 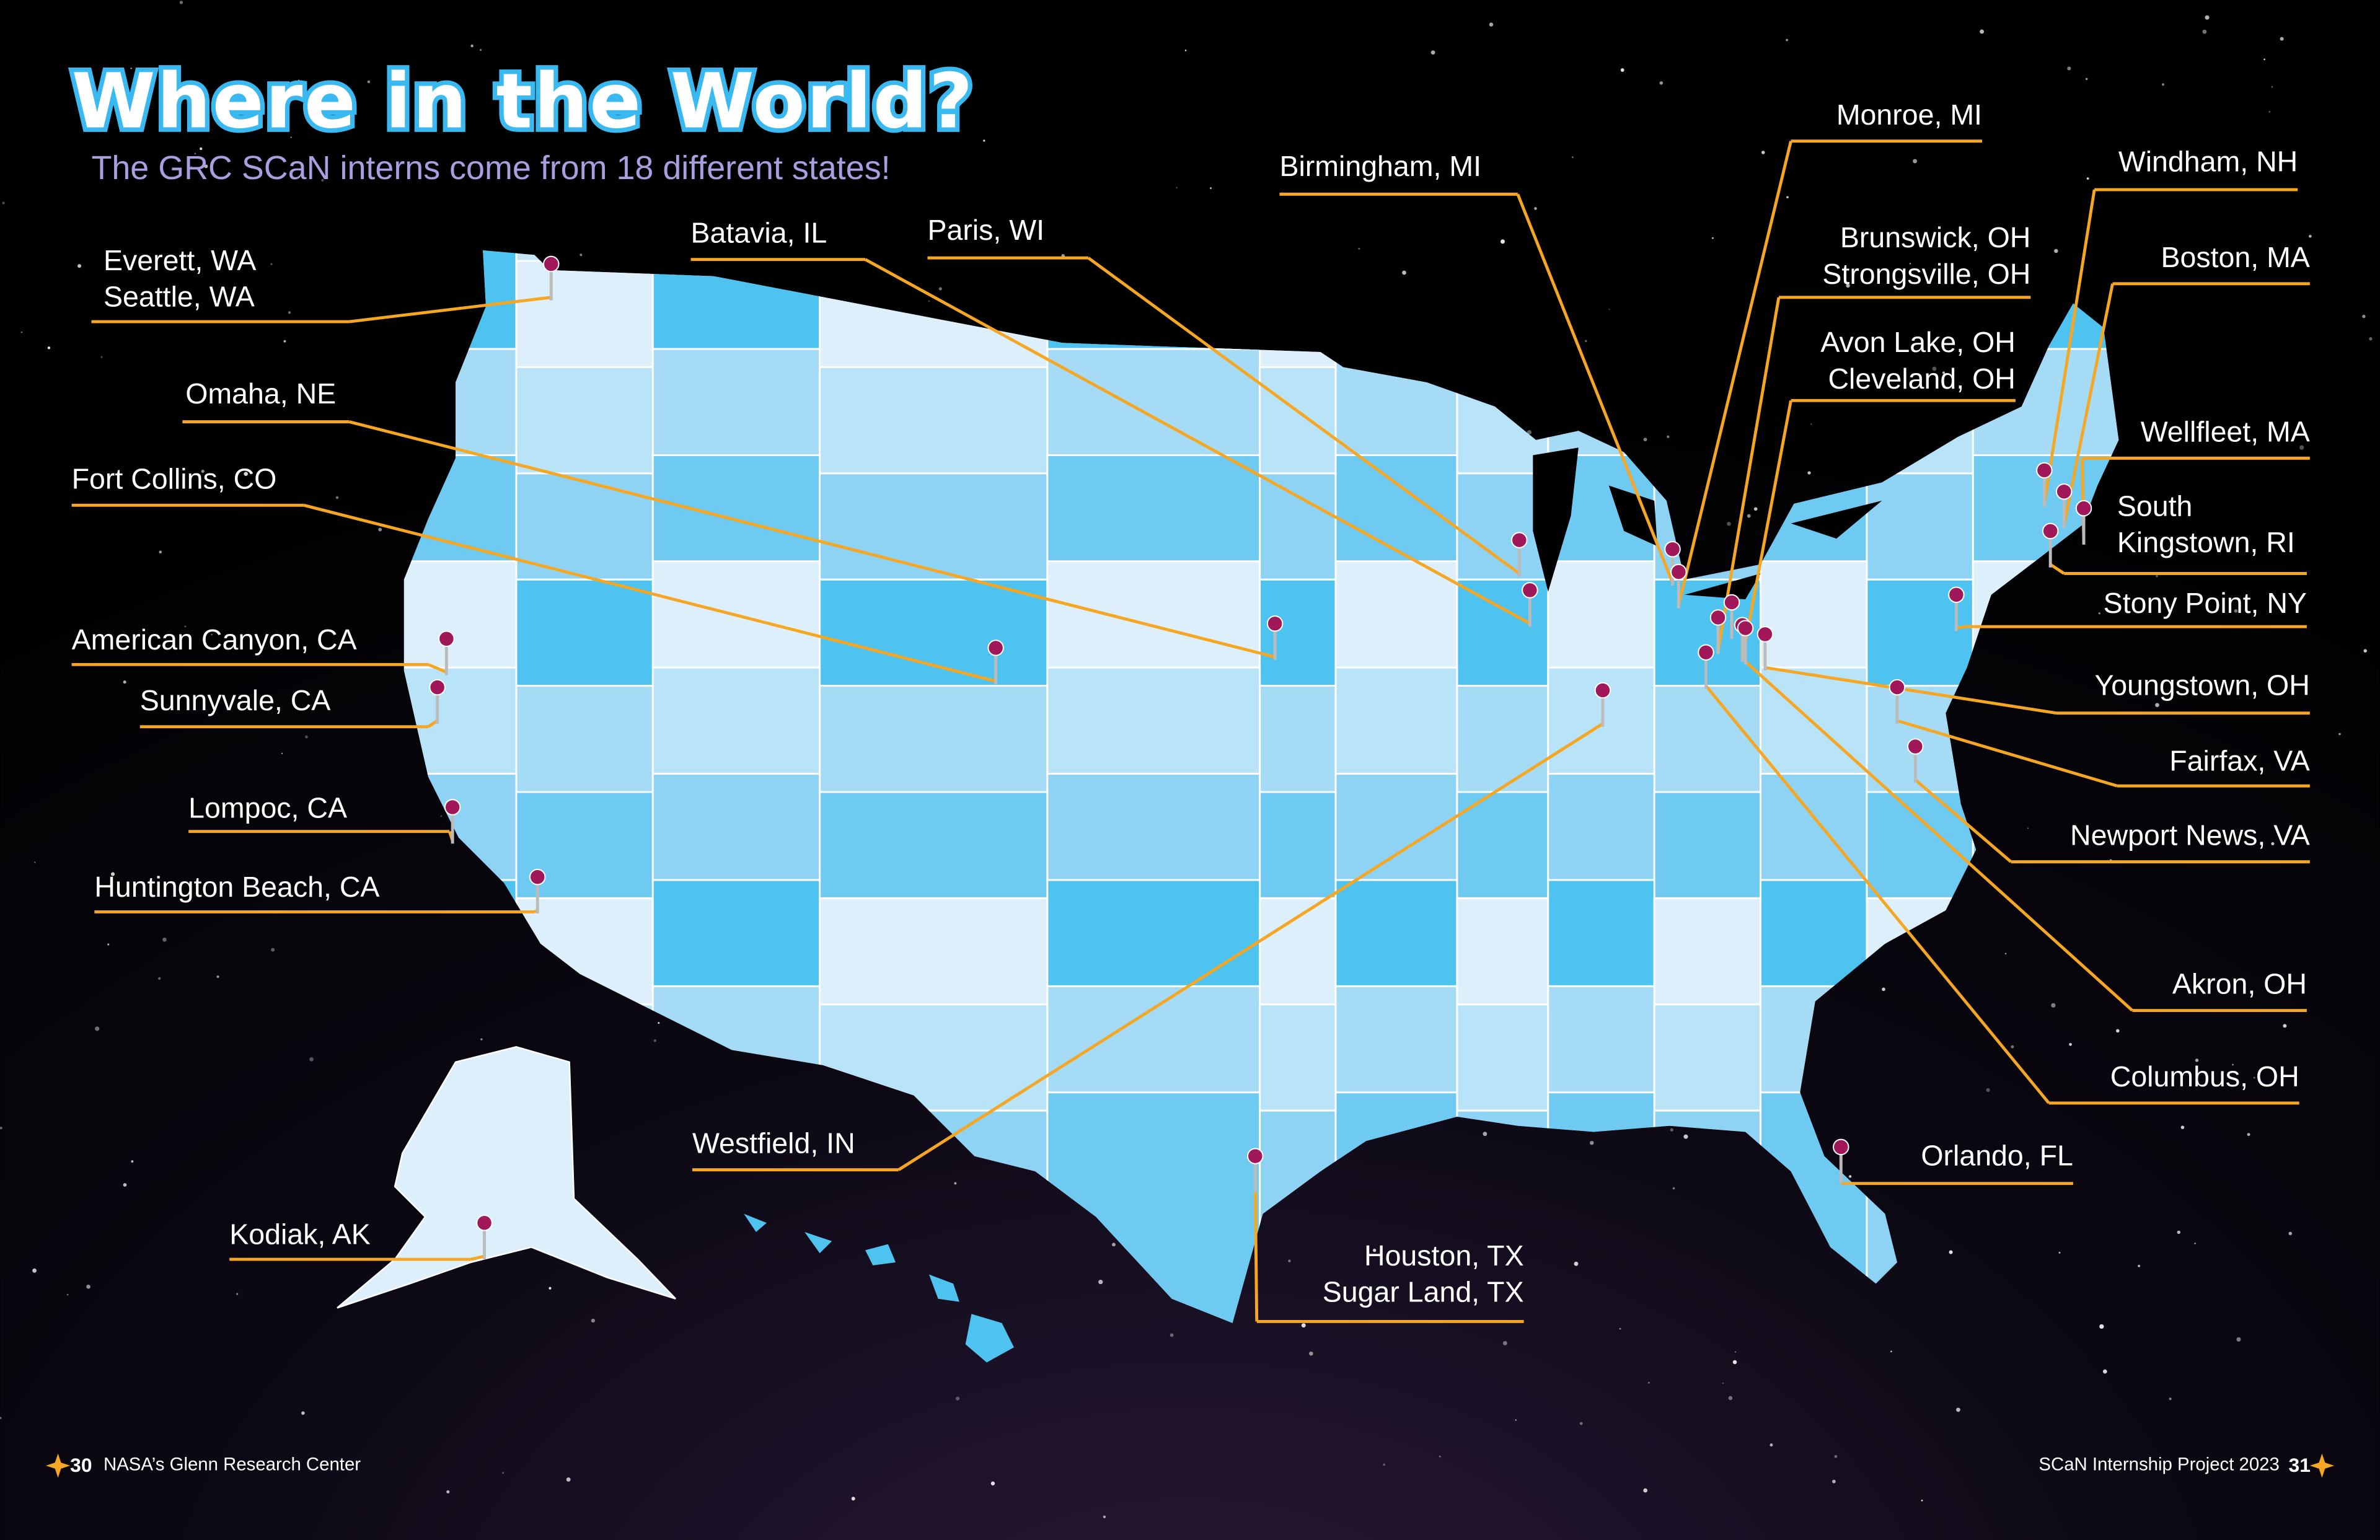 What do you see at coordinates (506, 1177) in the screenshot?
I see `alaska` at bounding box center [506, 1177].